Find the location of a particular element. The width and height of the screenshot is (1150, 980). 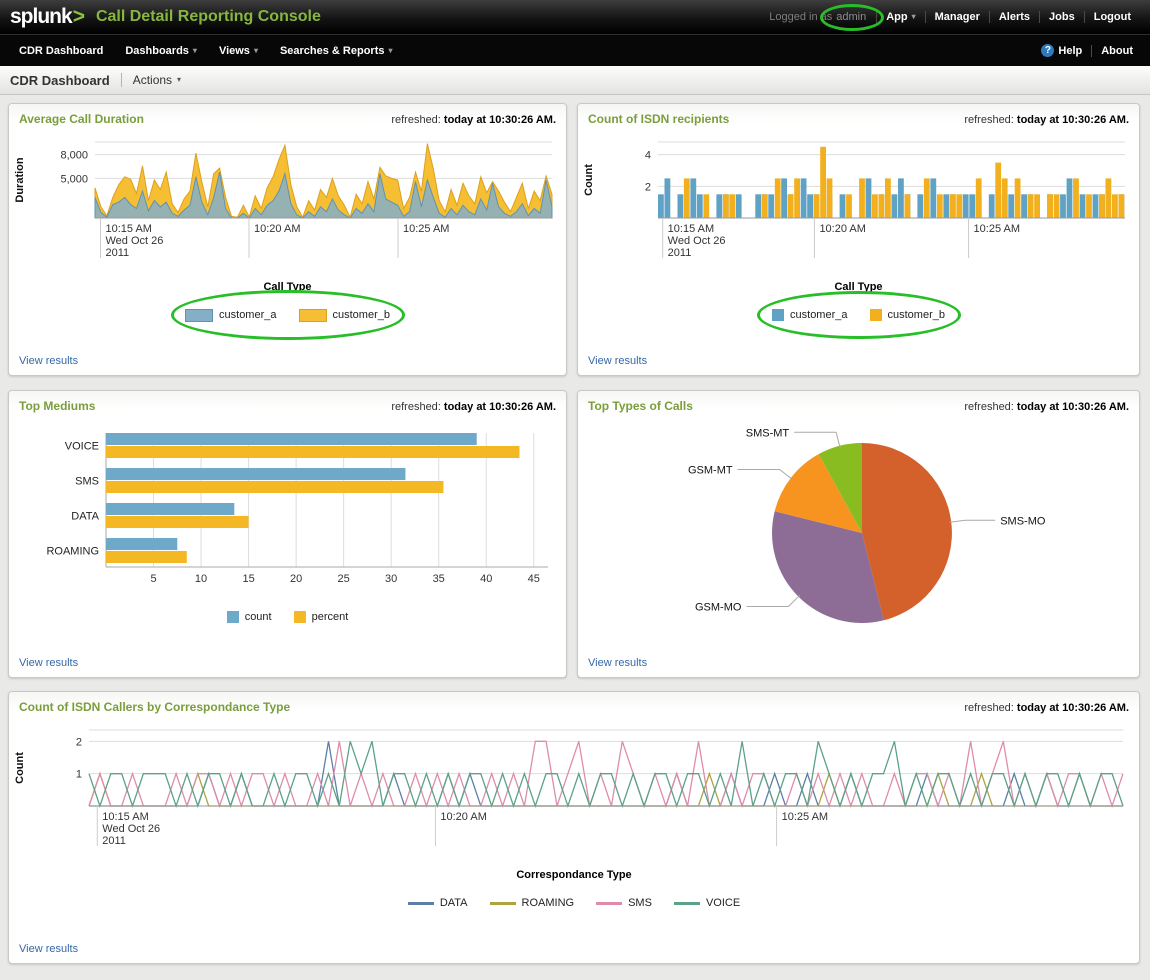

hbar-chart: 5 10 15 20 25 30 35 40 45 VOICE SMS DATA ROAMING is located at coordinates (288, 509).